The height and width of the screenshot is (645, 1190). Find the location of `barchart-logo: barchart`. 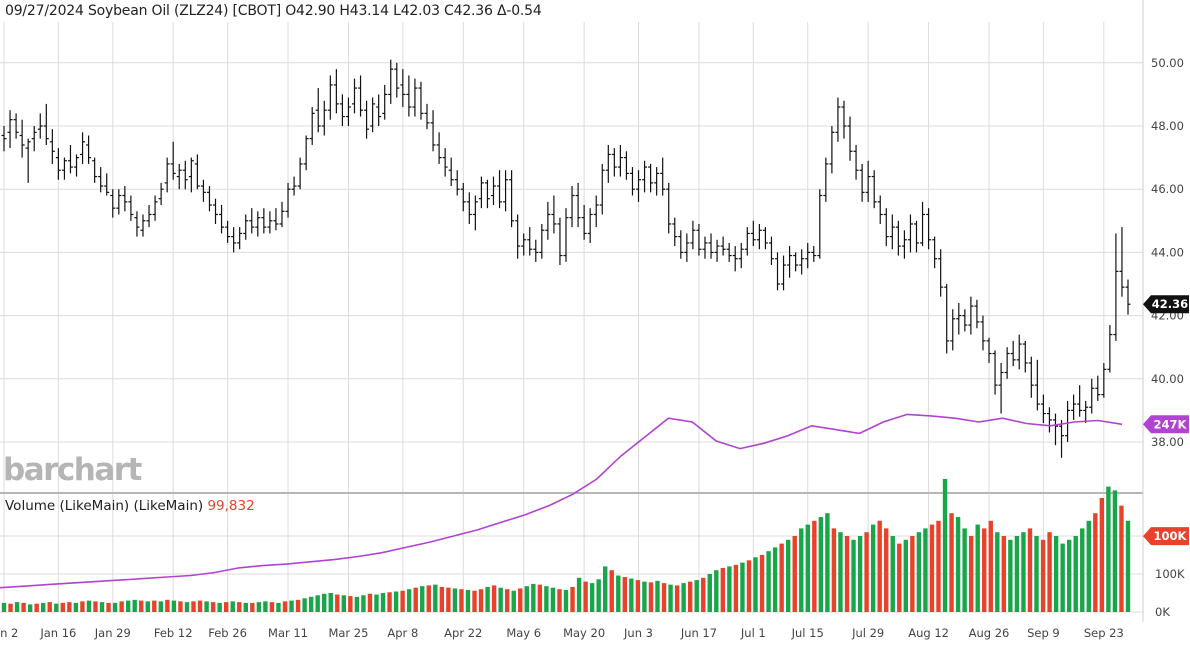

barchart-logo: barchart is located at coordinates (72, 470).